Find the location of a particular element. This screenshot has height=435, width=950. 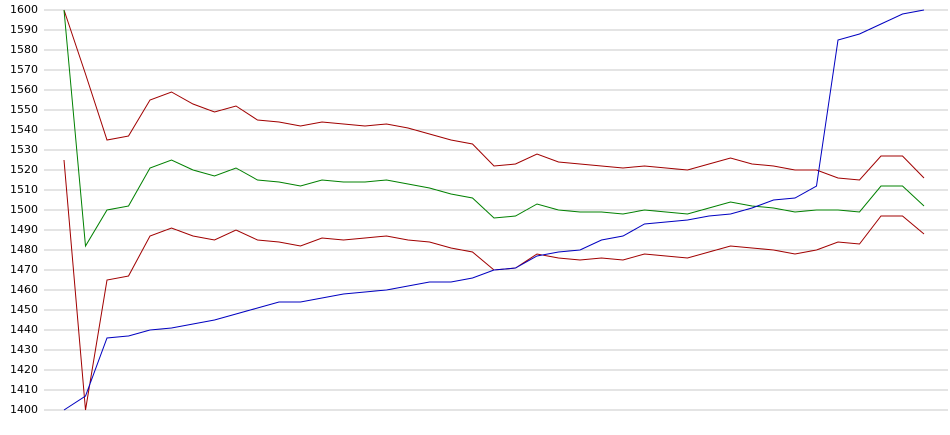

y-tick-label: 1420 is located at coordinates (24, 369).